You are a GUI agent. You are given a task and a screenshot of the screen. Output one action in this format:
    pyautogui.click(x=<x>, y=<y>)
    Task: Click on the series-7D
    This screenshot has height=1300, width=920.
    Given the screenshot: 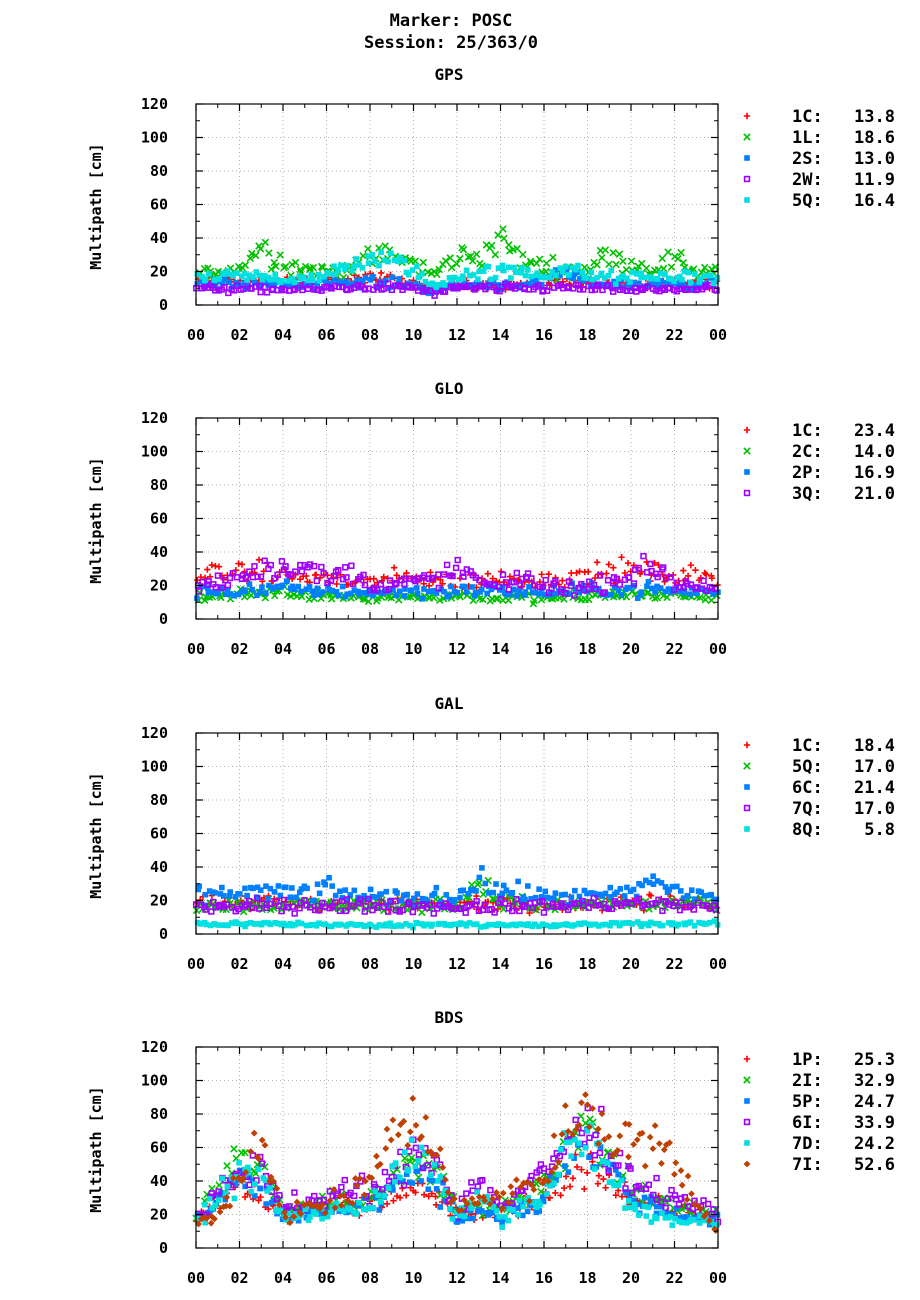 What is the action you would take?
    pyautogui.click(x=457, y=1176)
    